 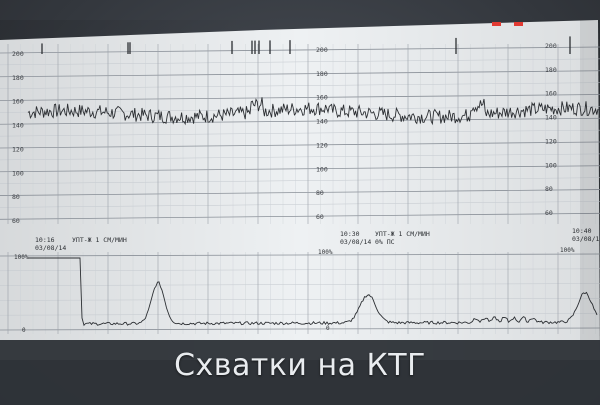 What do you see at coordinates (24, 330) in the screenshot?
I see `toco-zero-label-left: 0` at bounding box center [24, 330].